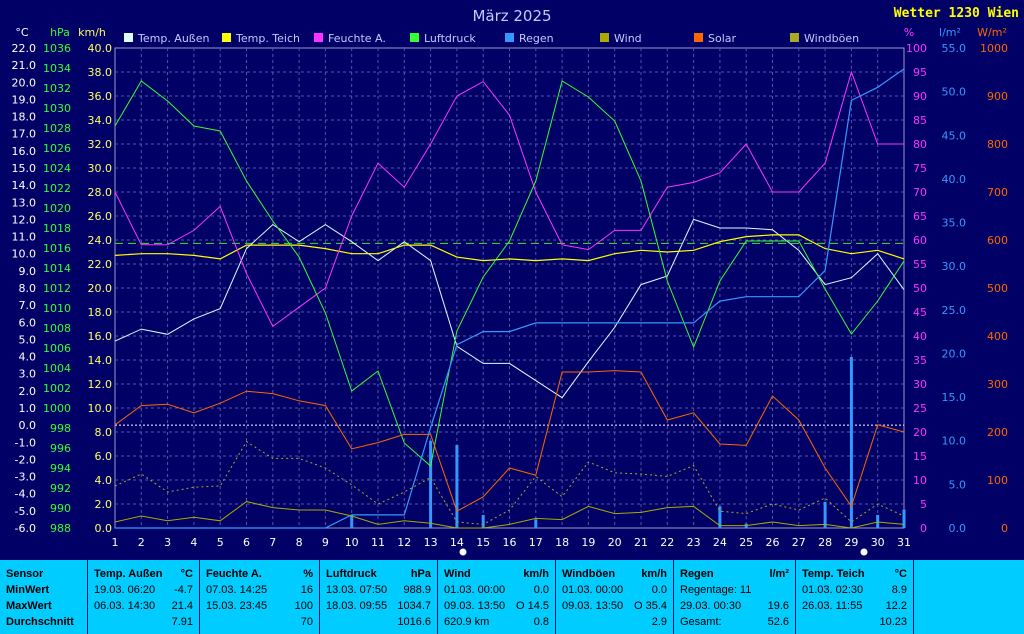  Describe the element at coordinates (773, 542) in the screenshot. I see `day-tick-label: 26` at that location.